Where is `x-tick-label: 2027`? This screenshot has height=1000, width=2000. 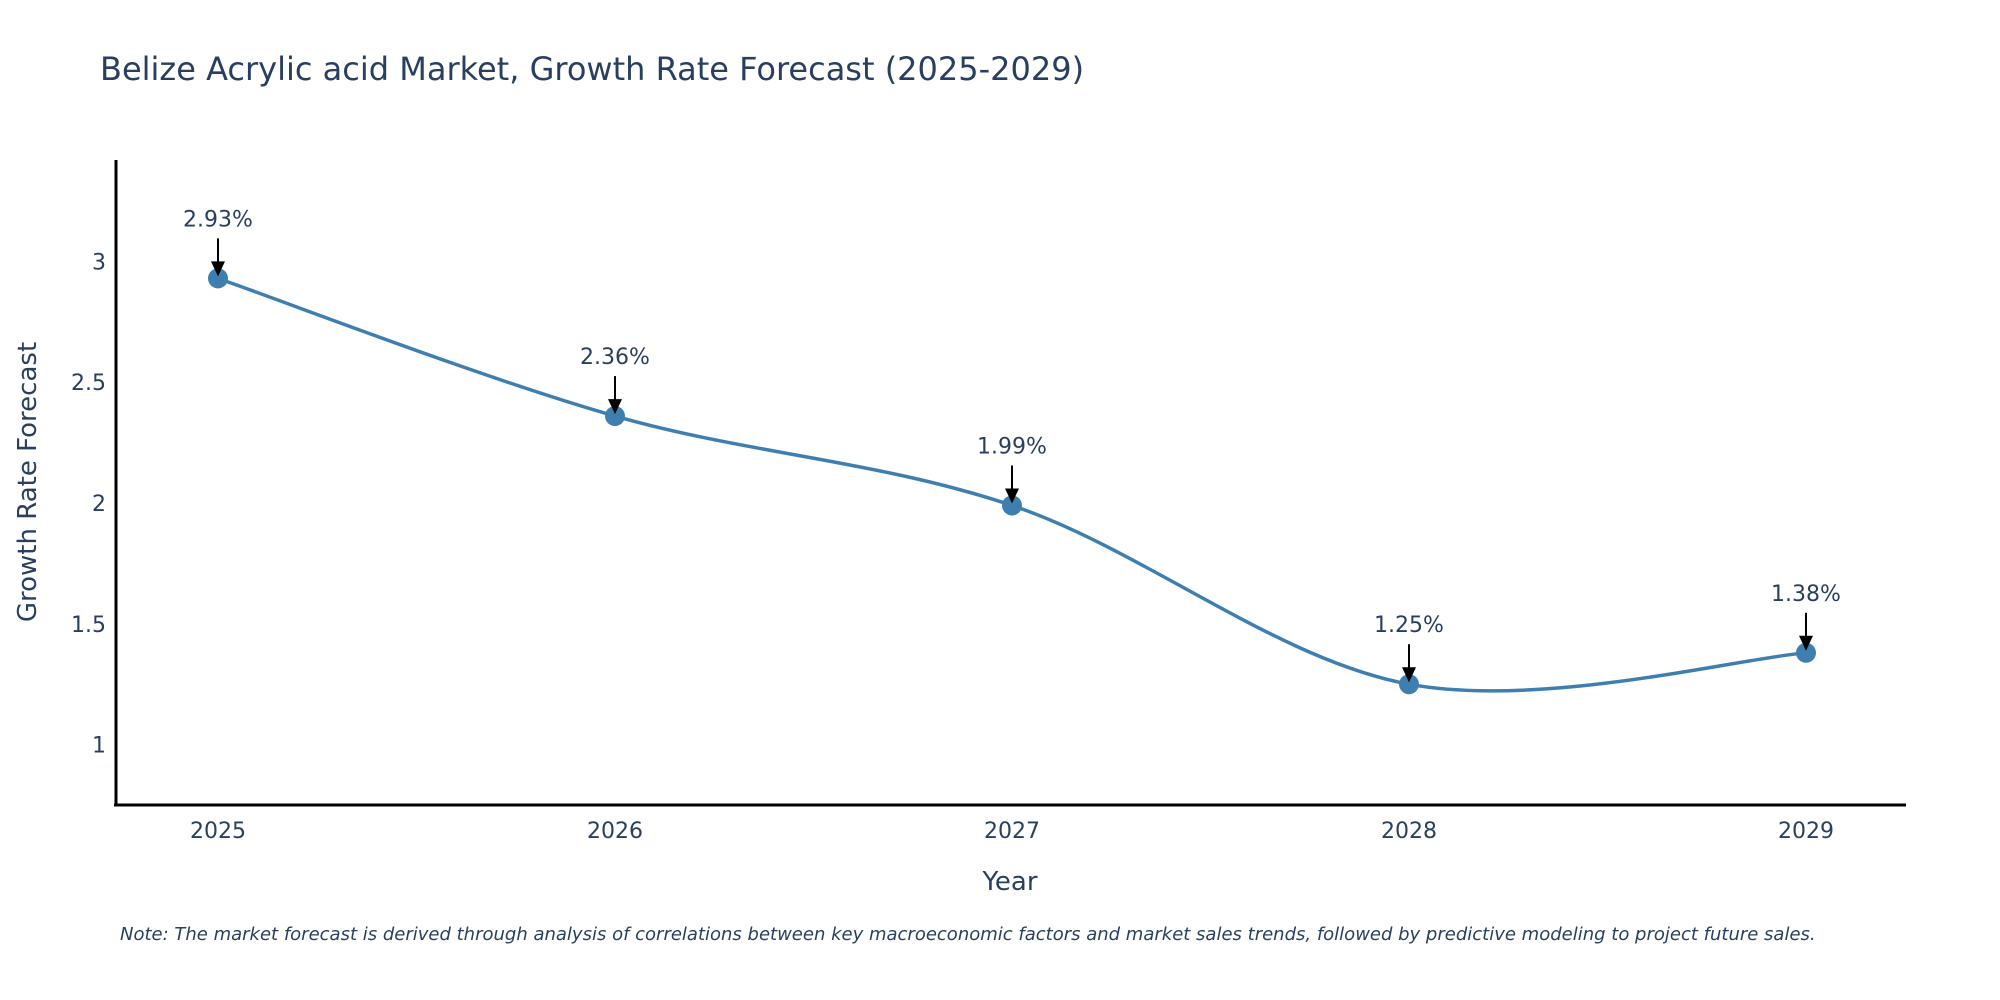
x-tick-label: 2027 is located at coordinates (1012, 831).